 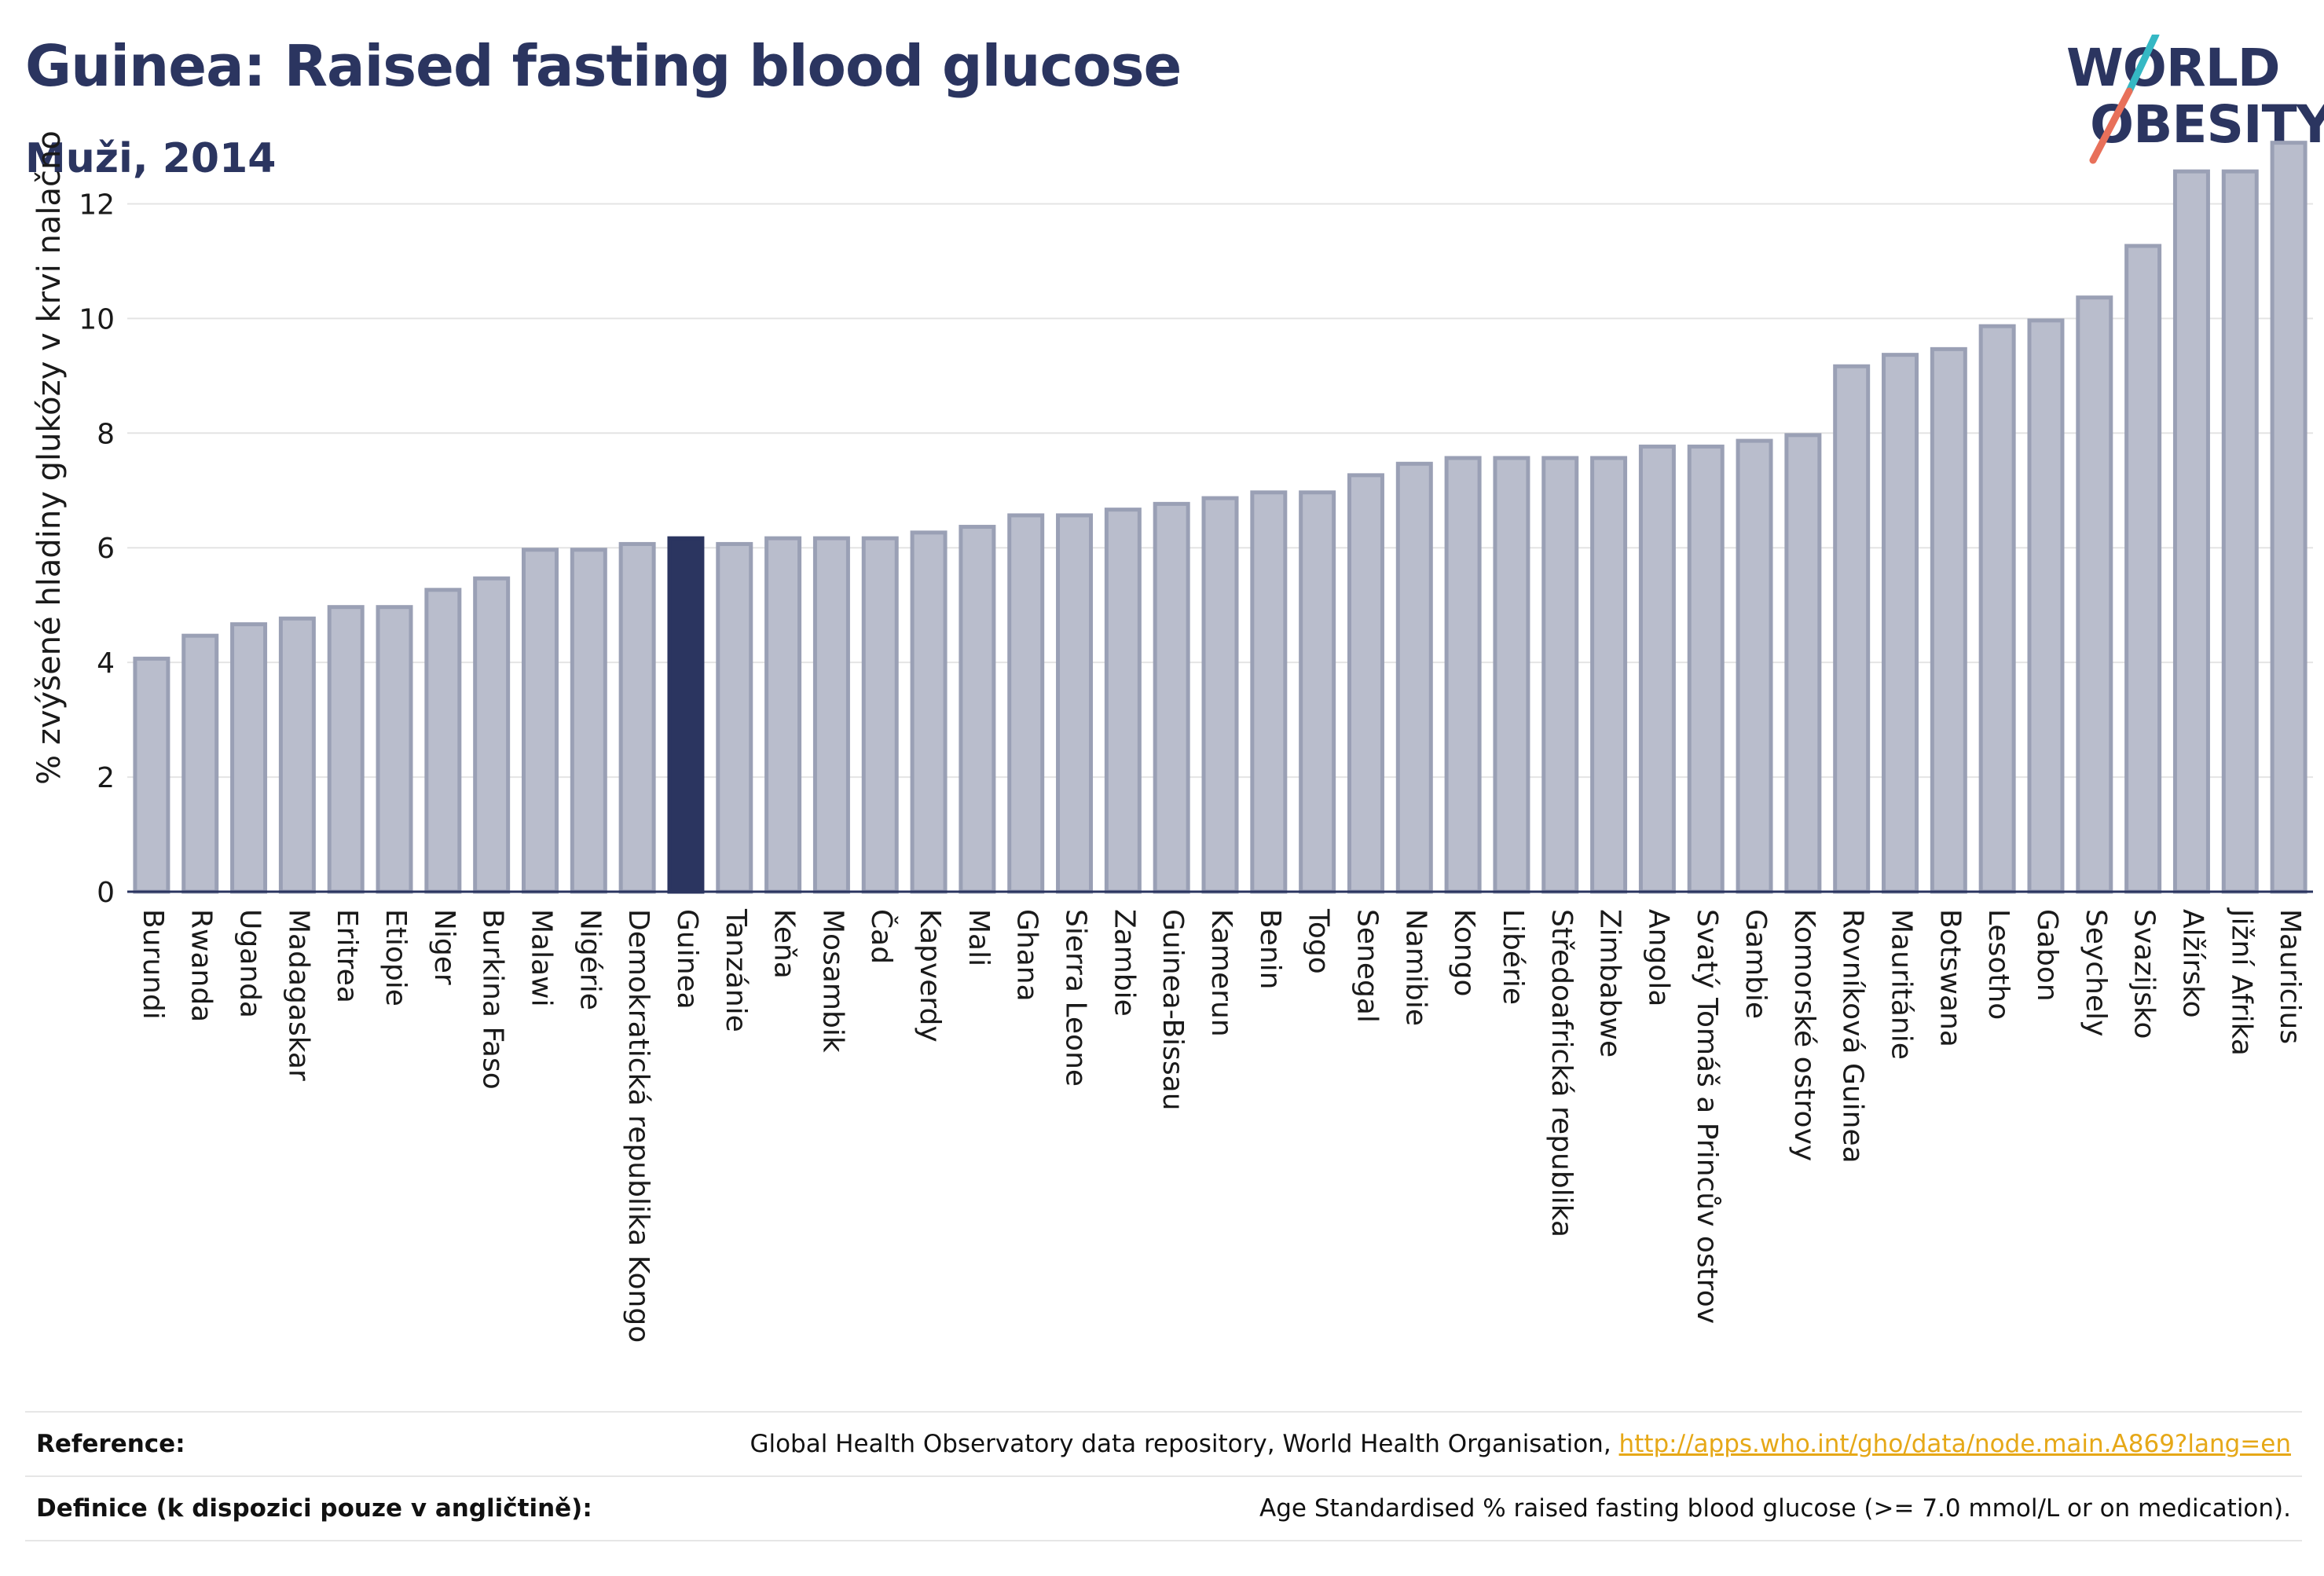 What do you see at coordinates (1319, 941) in the screenshot?
I see `x-tick-label: Togo` at bounding box center [1319, 941].